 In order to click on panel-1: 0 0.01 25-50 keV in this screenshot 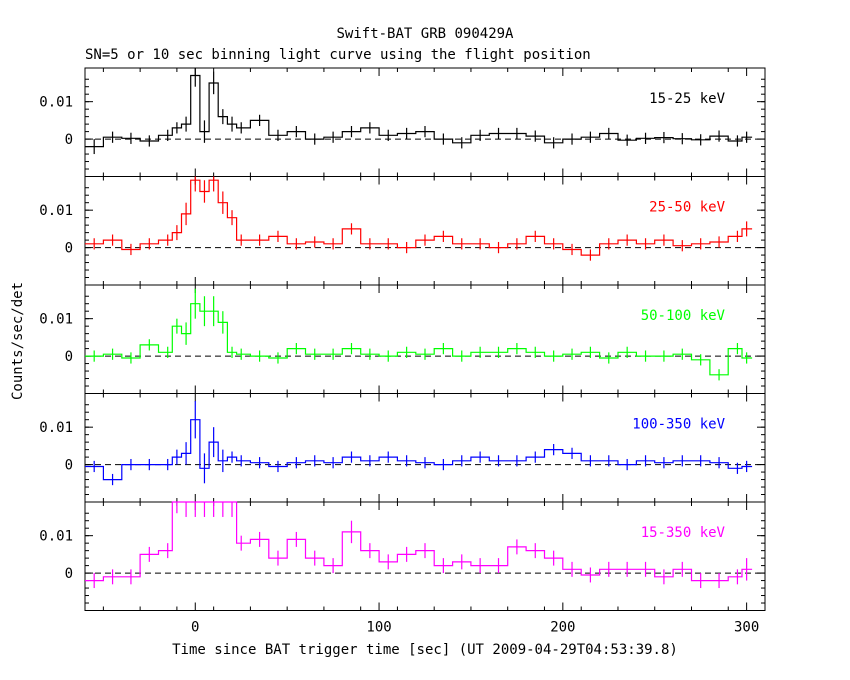, I will do `click(402, 231)`.